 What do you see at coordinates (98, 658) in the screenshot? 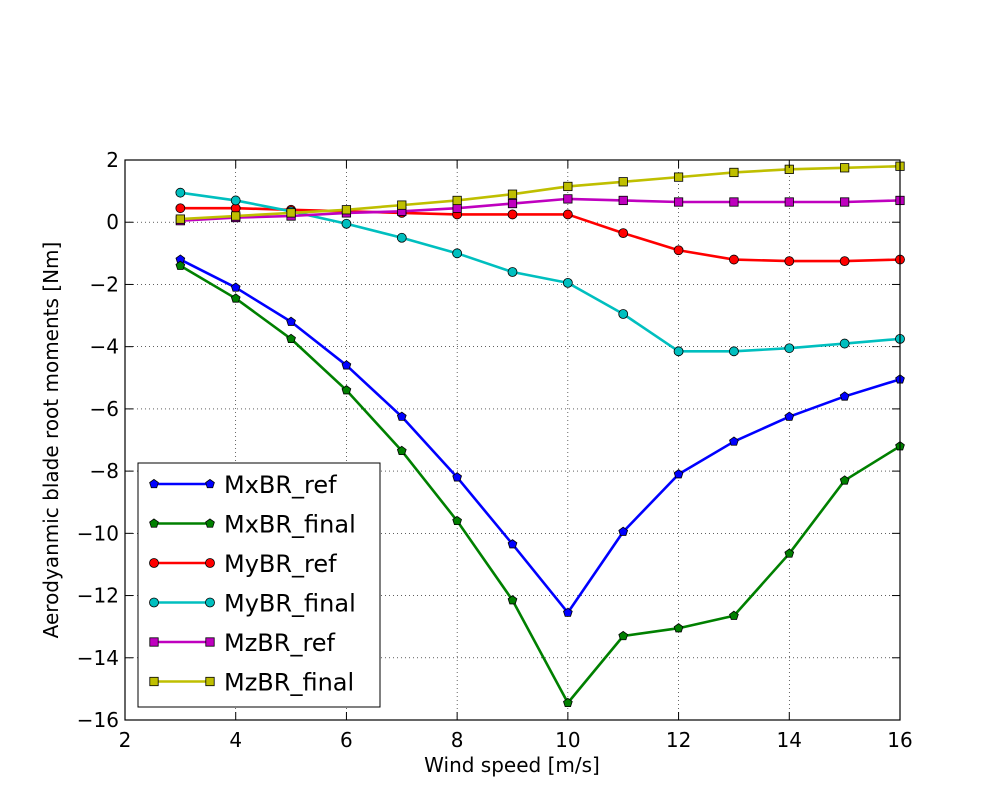
I see `y-tick-label: −14` at bounding box center [98, 658].